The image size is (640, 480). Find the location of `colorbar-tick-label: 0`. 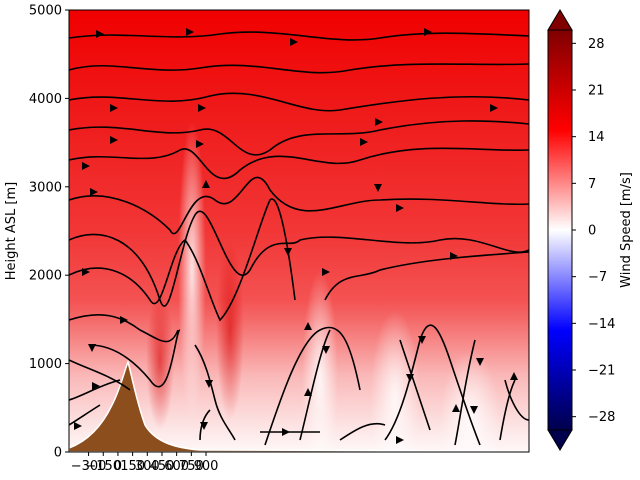

colorbar-tick-label: 0 is located at coordinates (592, 231).